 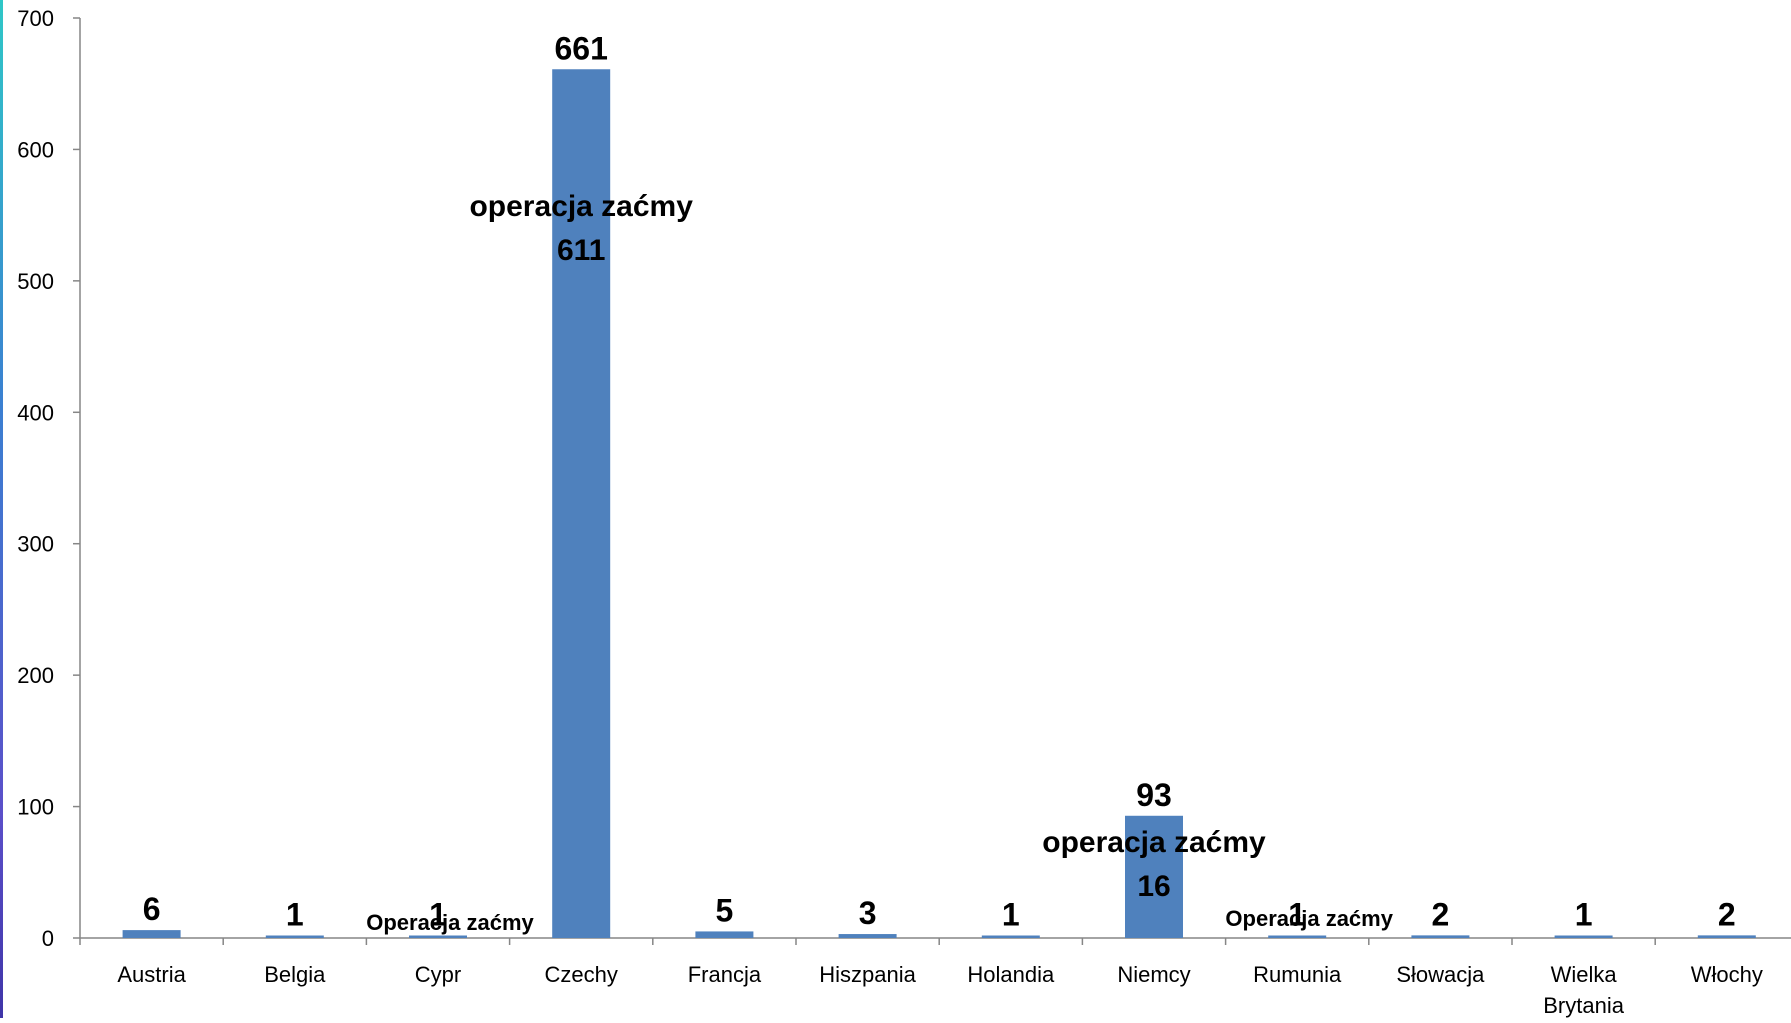 What do you see at coordinates (1297, 974) in the screenshot?
I see `x-category-label: Rumunia` at bounding box center [1297, 974].